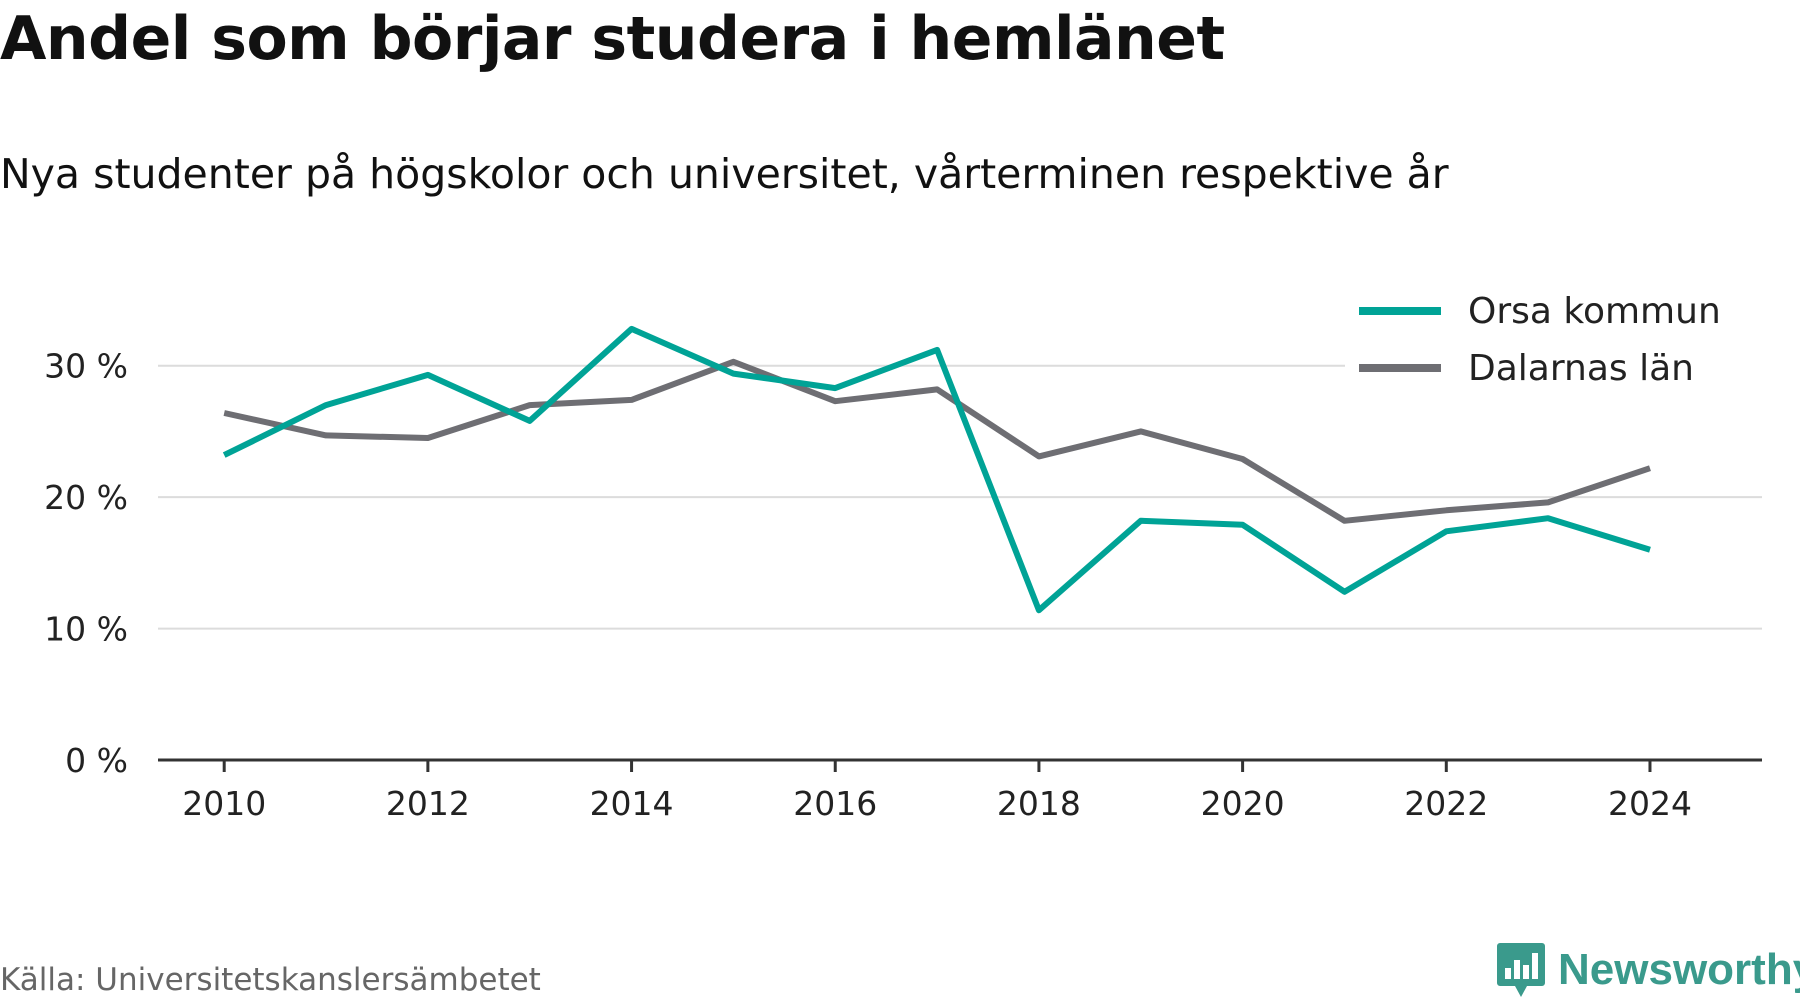 The height and width of the screenshot is (1000, 1800). Describe the element at coordinates (960, 790) in the screenshot. I see `x-axis: 2010 2012 2014 2016 2018 2020 2022 2024` at that location.